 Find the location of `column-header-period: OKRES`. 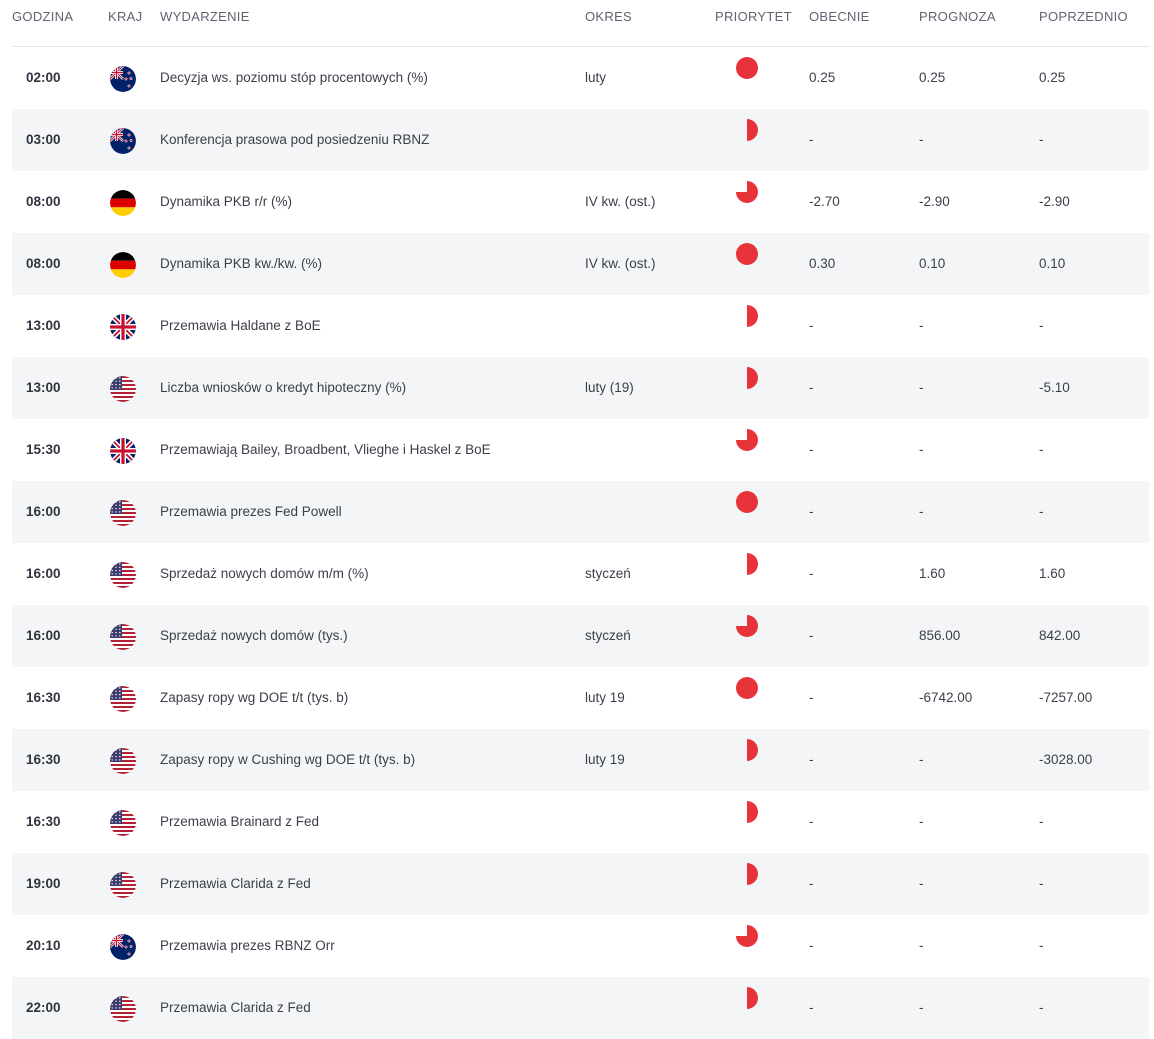

column-header-period: OKRES is located at coordinates (609, 16).